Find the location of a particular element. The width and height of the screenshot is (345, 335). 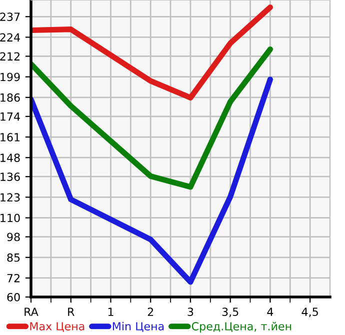

x-tick-label: R is located at coordinates (71, 312).